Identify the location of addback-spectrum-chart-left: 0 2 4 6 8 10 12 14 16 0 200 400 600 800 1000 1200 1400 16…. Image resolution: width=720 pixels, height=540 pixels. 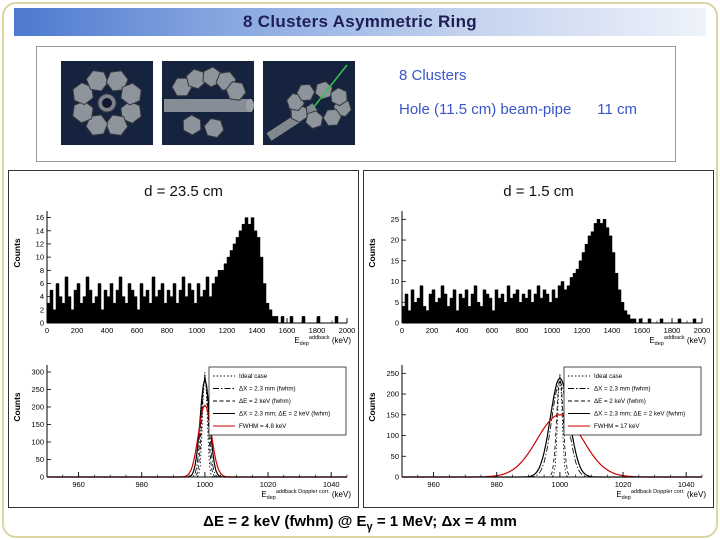
(183, 279).